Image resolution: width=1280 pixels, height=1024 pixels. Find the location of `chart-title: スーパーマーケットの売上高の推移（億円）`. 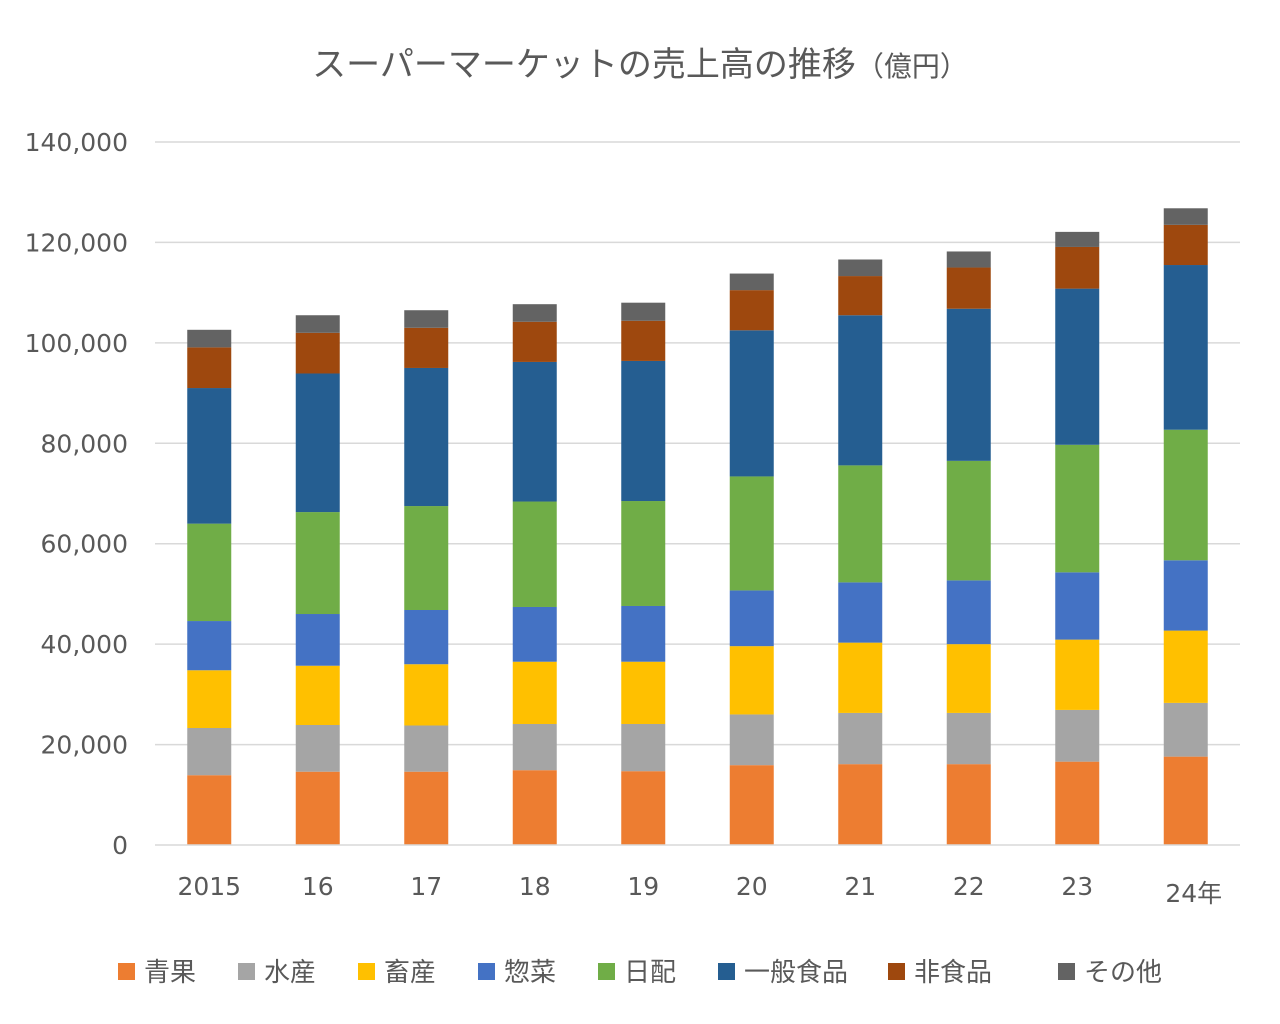

chart-title: スーパーマーケットの売上高の推移（億円） is located at coordinates (640, 65).